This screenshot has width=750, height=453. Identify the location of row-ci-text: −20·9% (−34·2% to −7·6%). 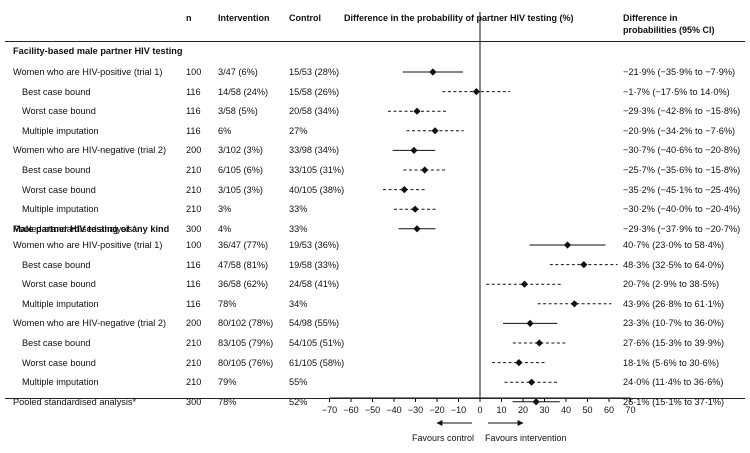
(679, 130).